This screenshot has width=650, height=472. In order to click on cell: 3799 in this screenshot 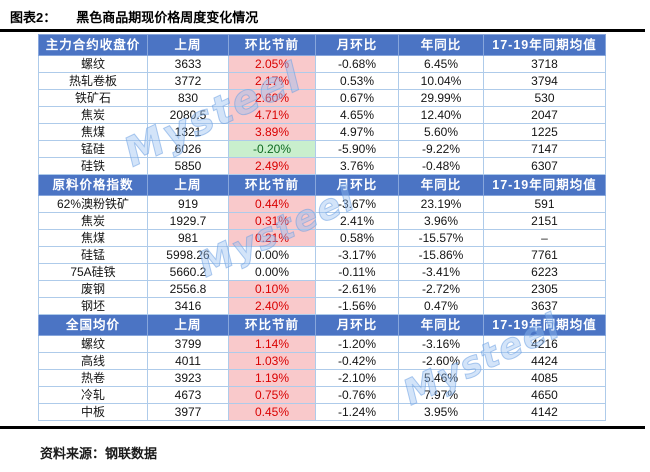, I will do `click(188, 344)`.